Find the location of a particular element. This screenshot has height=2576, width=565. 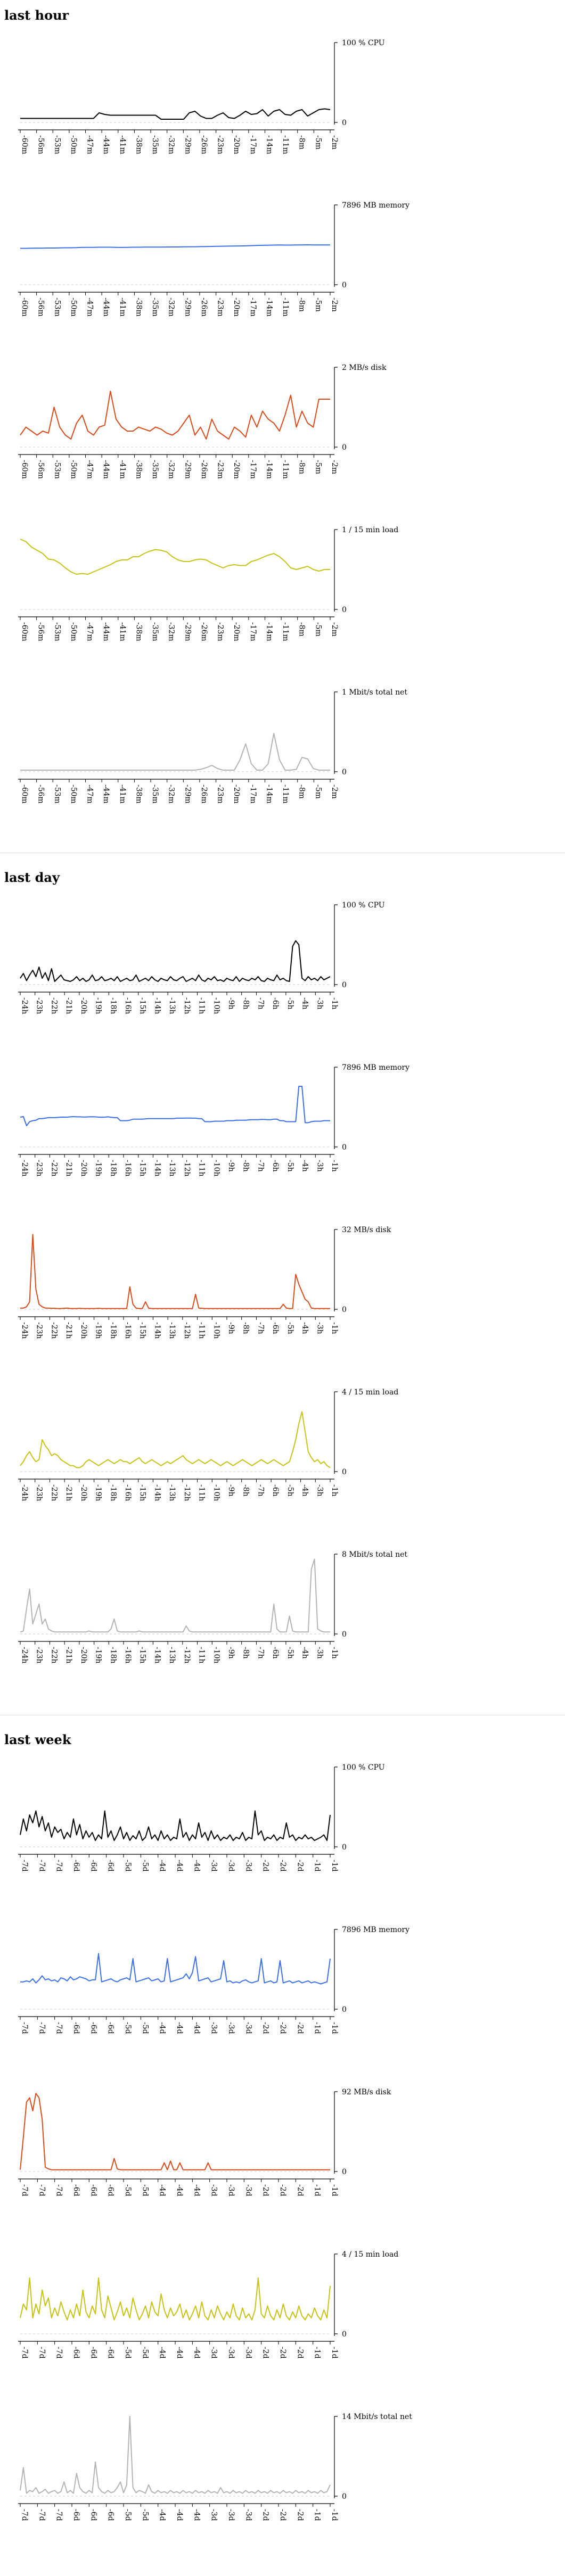

chart-label: 7896 MB memory is located at coordinates (376, 1930).